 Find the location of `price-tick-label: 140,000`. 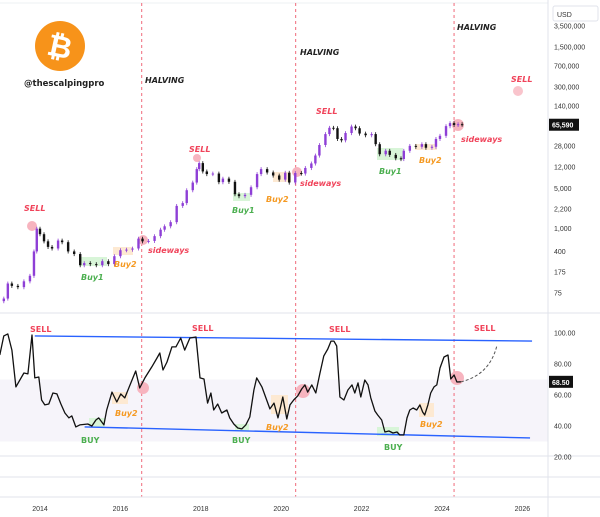

price-tick-label: 140,000 is located at coordinates (566, 106).